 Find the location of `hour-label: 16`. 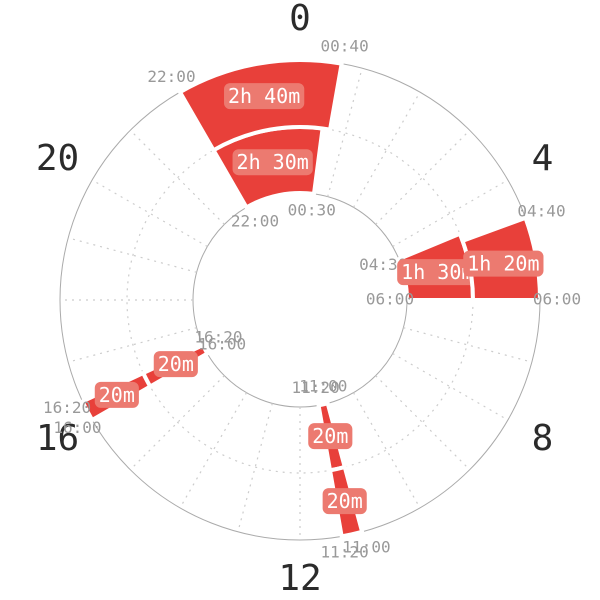

hour-label: 16 is located at coordinates (57, 438).